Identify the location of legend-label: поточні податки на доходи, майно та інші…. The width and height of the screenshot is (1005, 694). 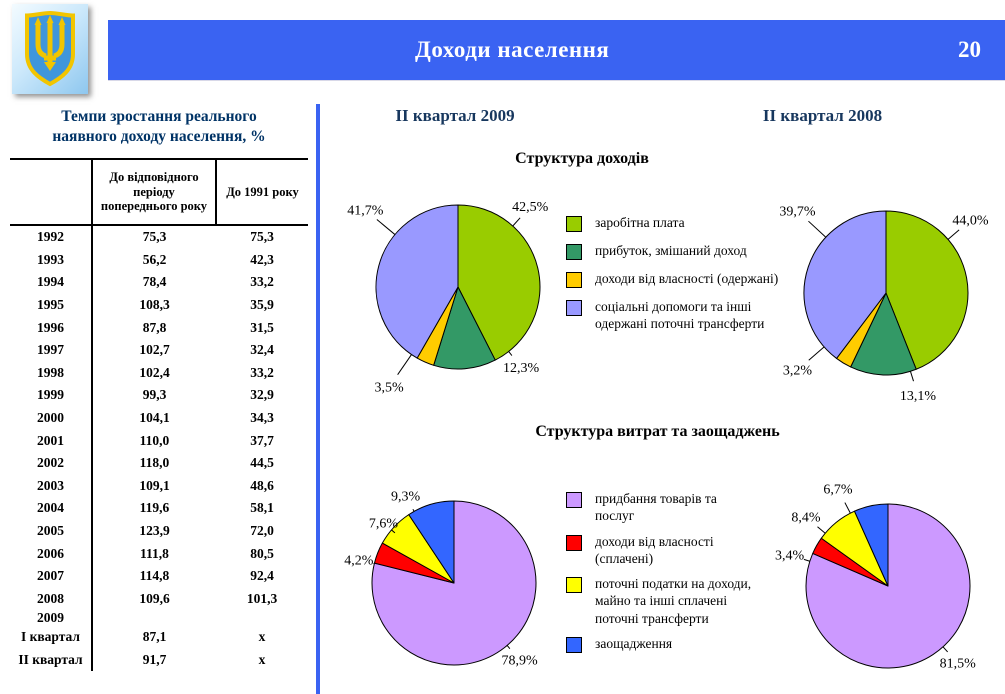
(673, 601).